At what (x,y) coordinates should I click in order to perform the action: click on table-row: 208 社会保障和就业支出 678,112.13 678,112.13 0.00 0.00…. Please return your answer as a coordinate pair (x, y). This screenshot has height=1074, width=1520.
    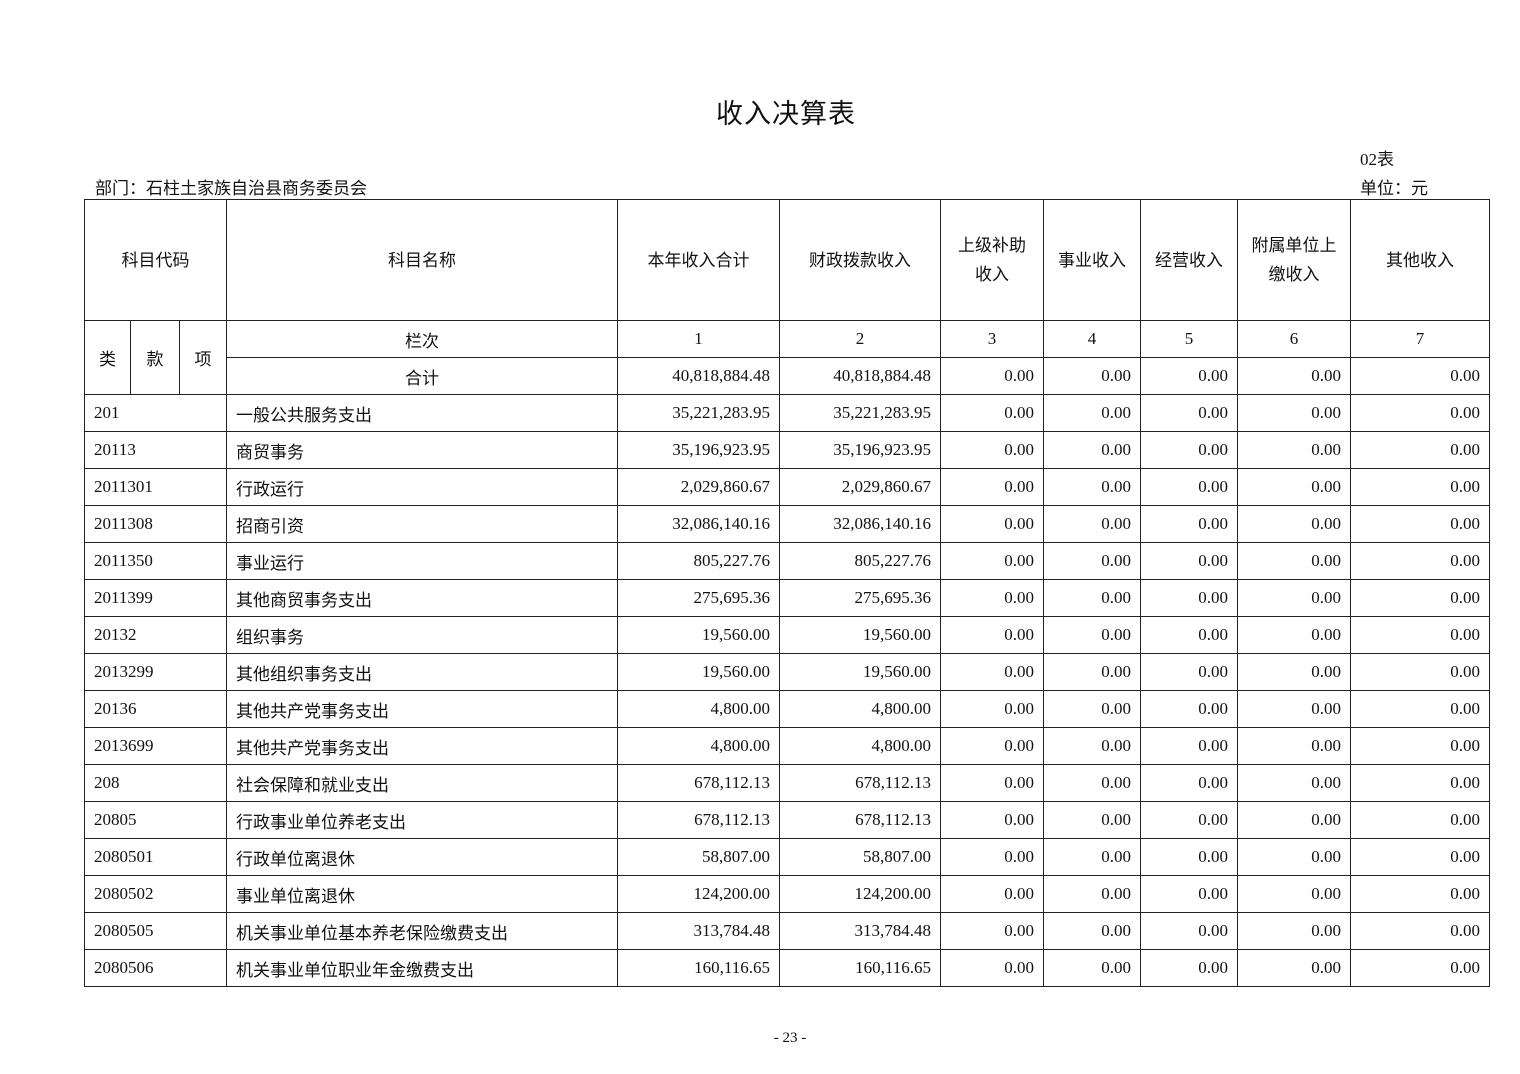
    Looking at the image, I should click on (787, 783).